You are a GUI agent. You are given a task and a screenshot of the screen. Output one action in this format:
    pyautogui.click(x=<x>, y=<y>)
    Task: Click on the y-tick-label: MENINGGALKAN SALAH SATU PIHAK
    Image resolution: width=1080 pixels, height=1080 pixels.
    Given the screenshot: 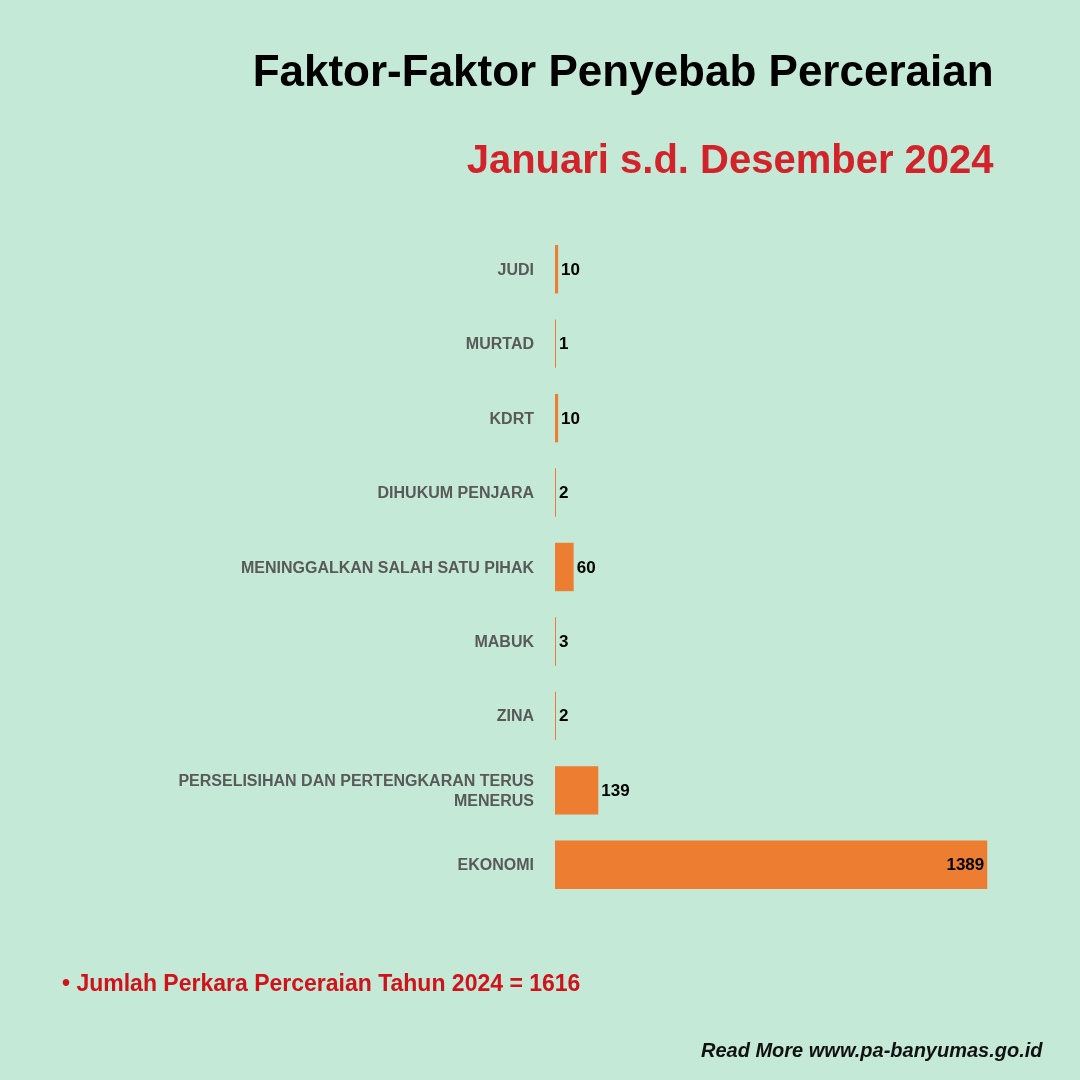 What is the action you would take?
    pyautogui.click(x=387, y=567)
    